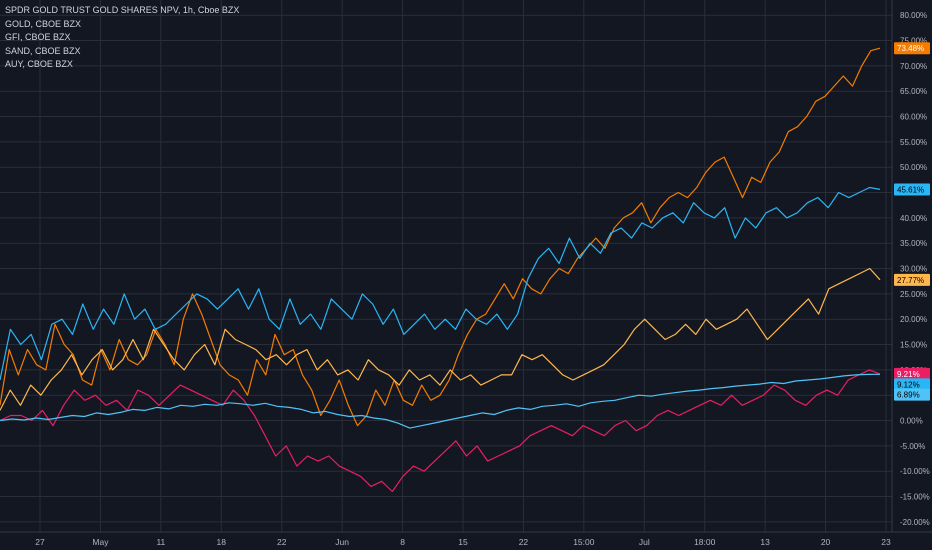  Describe the element at coordinates (913, 218) in the screenshot. I see `y-tick-label: 40.00%` at that location.